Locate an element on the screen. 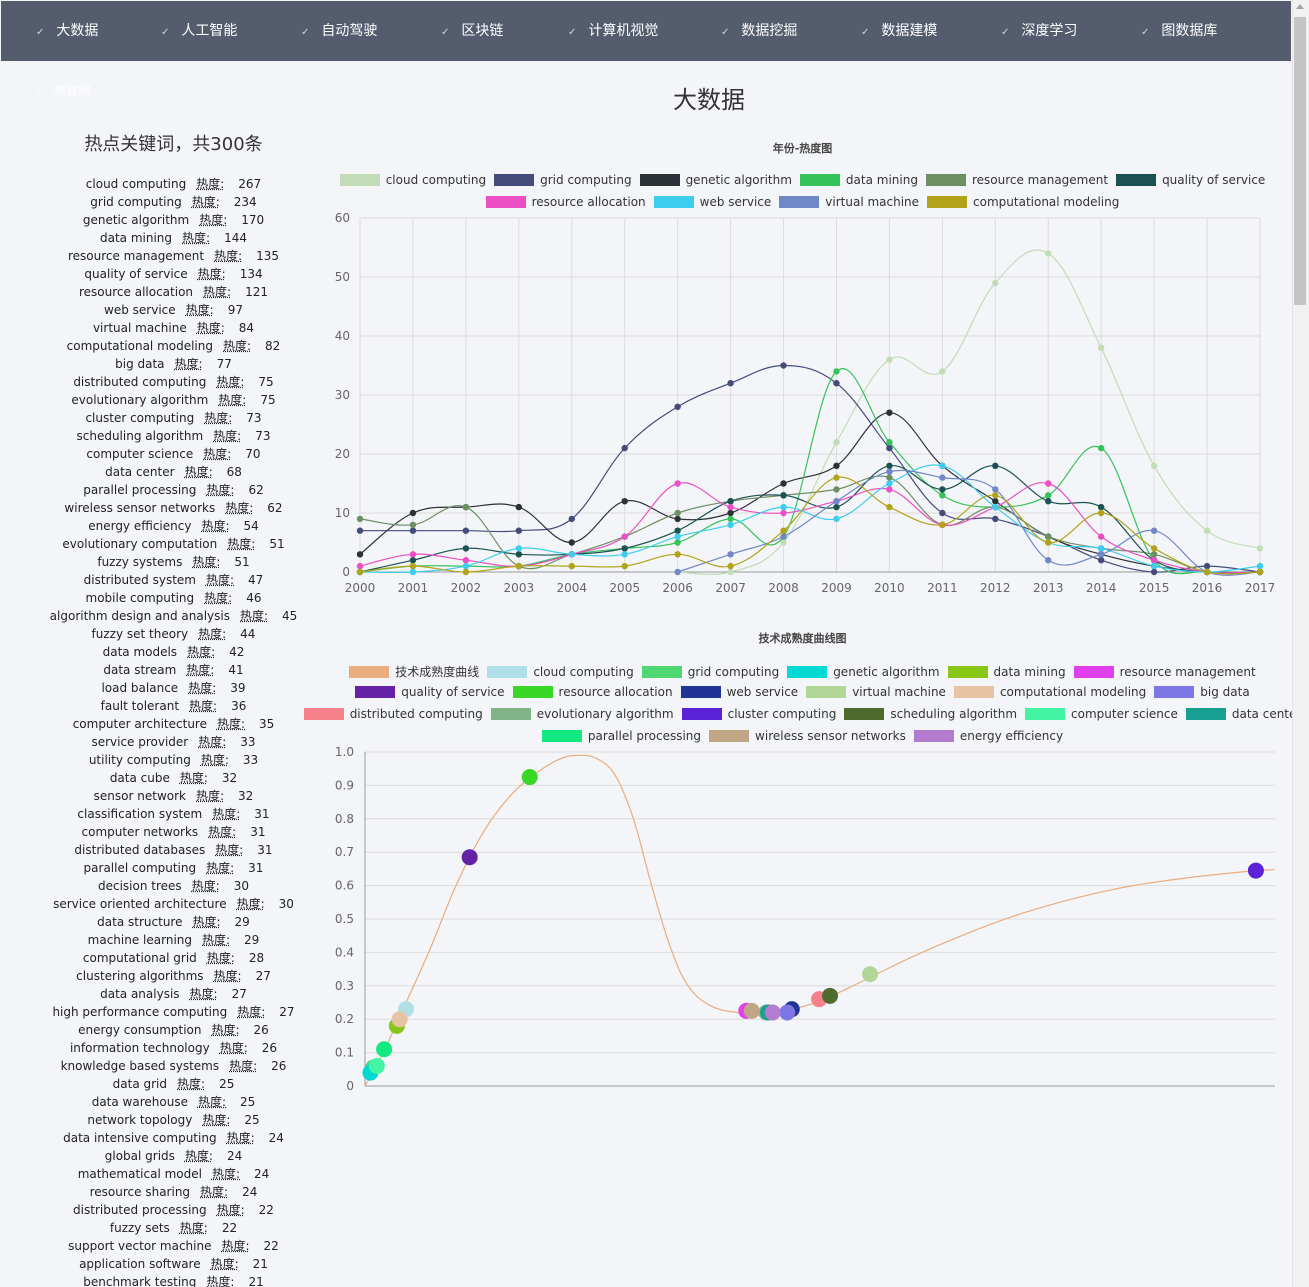  legend-item: 技术成熟度曲线 is located at coordinates (414, 671).